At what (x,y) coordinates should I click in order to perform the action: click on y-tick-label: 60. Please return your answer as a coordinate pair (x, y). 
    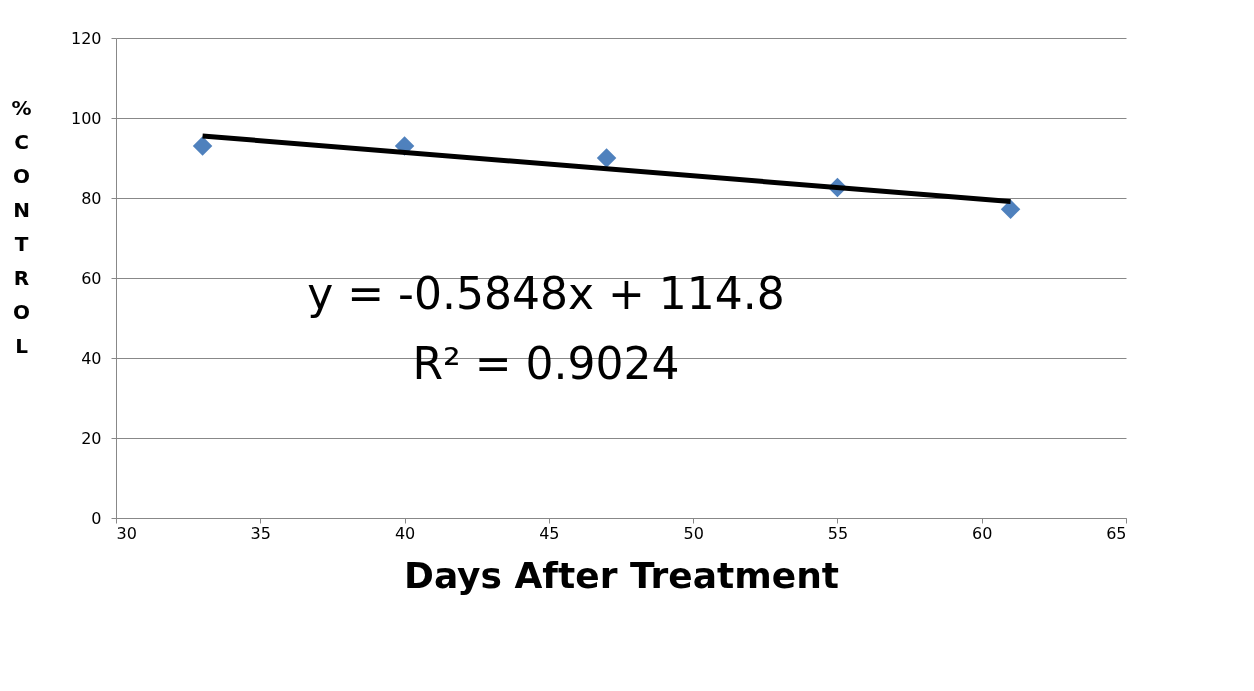
    Looking at the image, I should click on (91, 278).